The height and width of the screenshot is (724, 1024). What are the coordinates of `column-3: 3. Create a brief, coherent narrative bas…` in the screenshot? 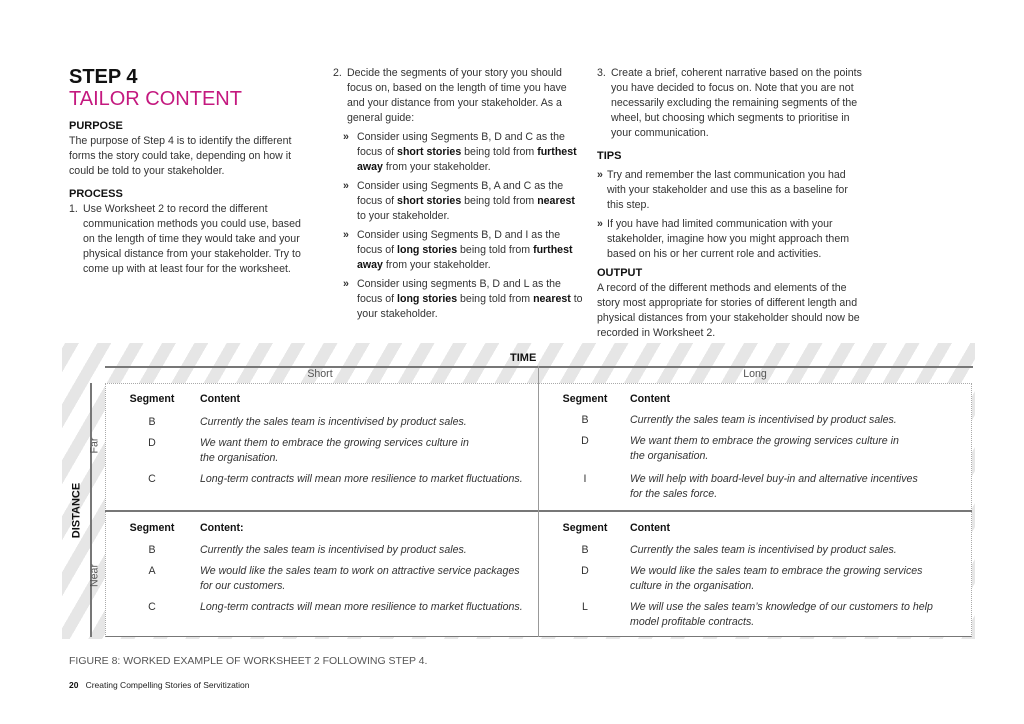 It's located at (729, 203).